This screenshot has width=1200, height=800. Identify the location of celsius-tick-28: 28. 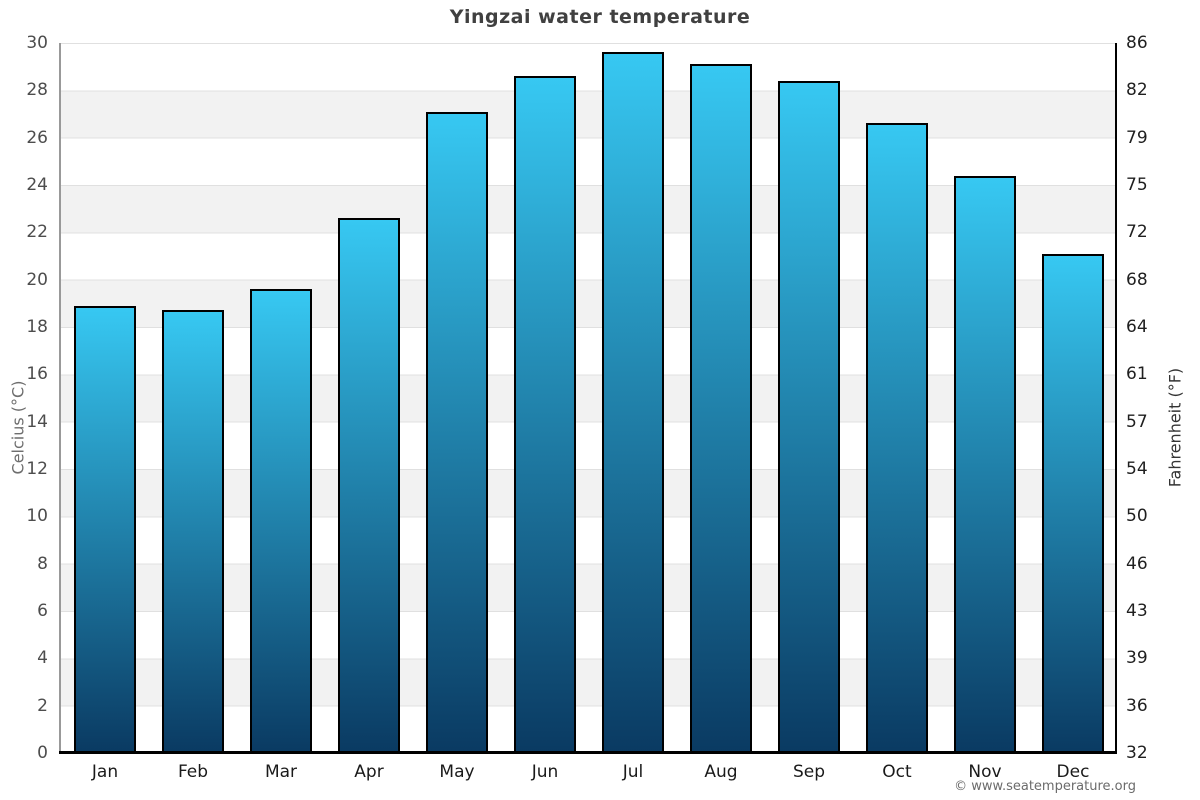
(37, 90).